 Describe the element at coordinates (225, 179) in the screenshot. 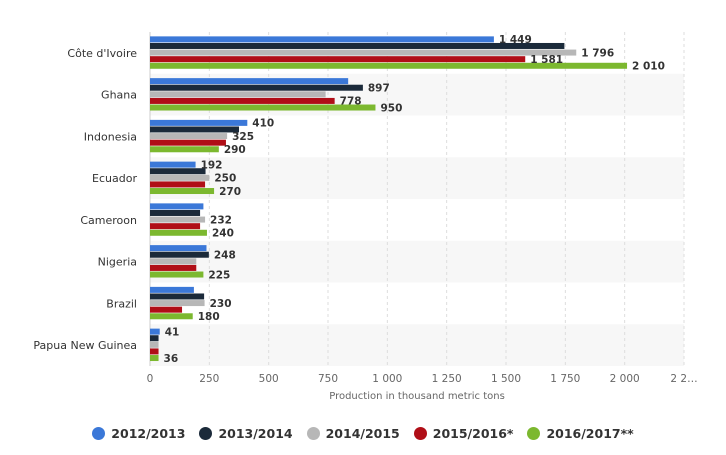

I see `data-label: 250` at that location.